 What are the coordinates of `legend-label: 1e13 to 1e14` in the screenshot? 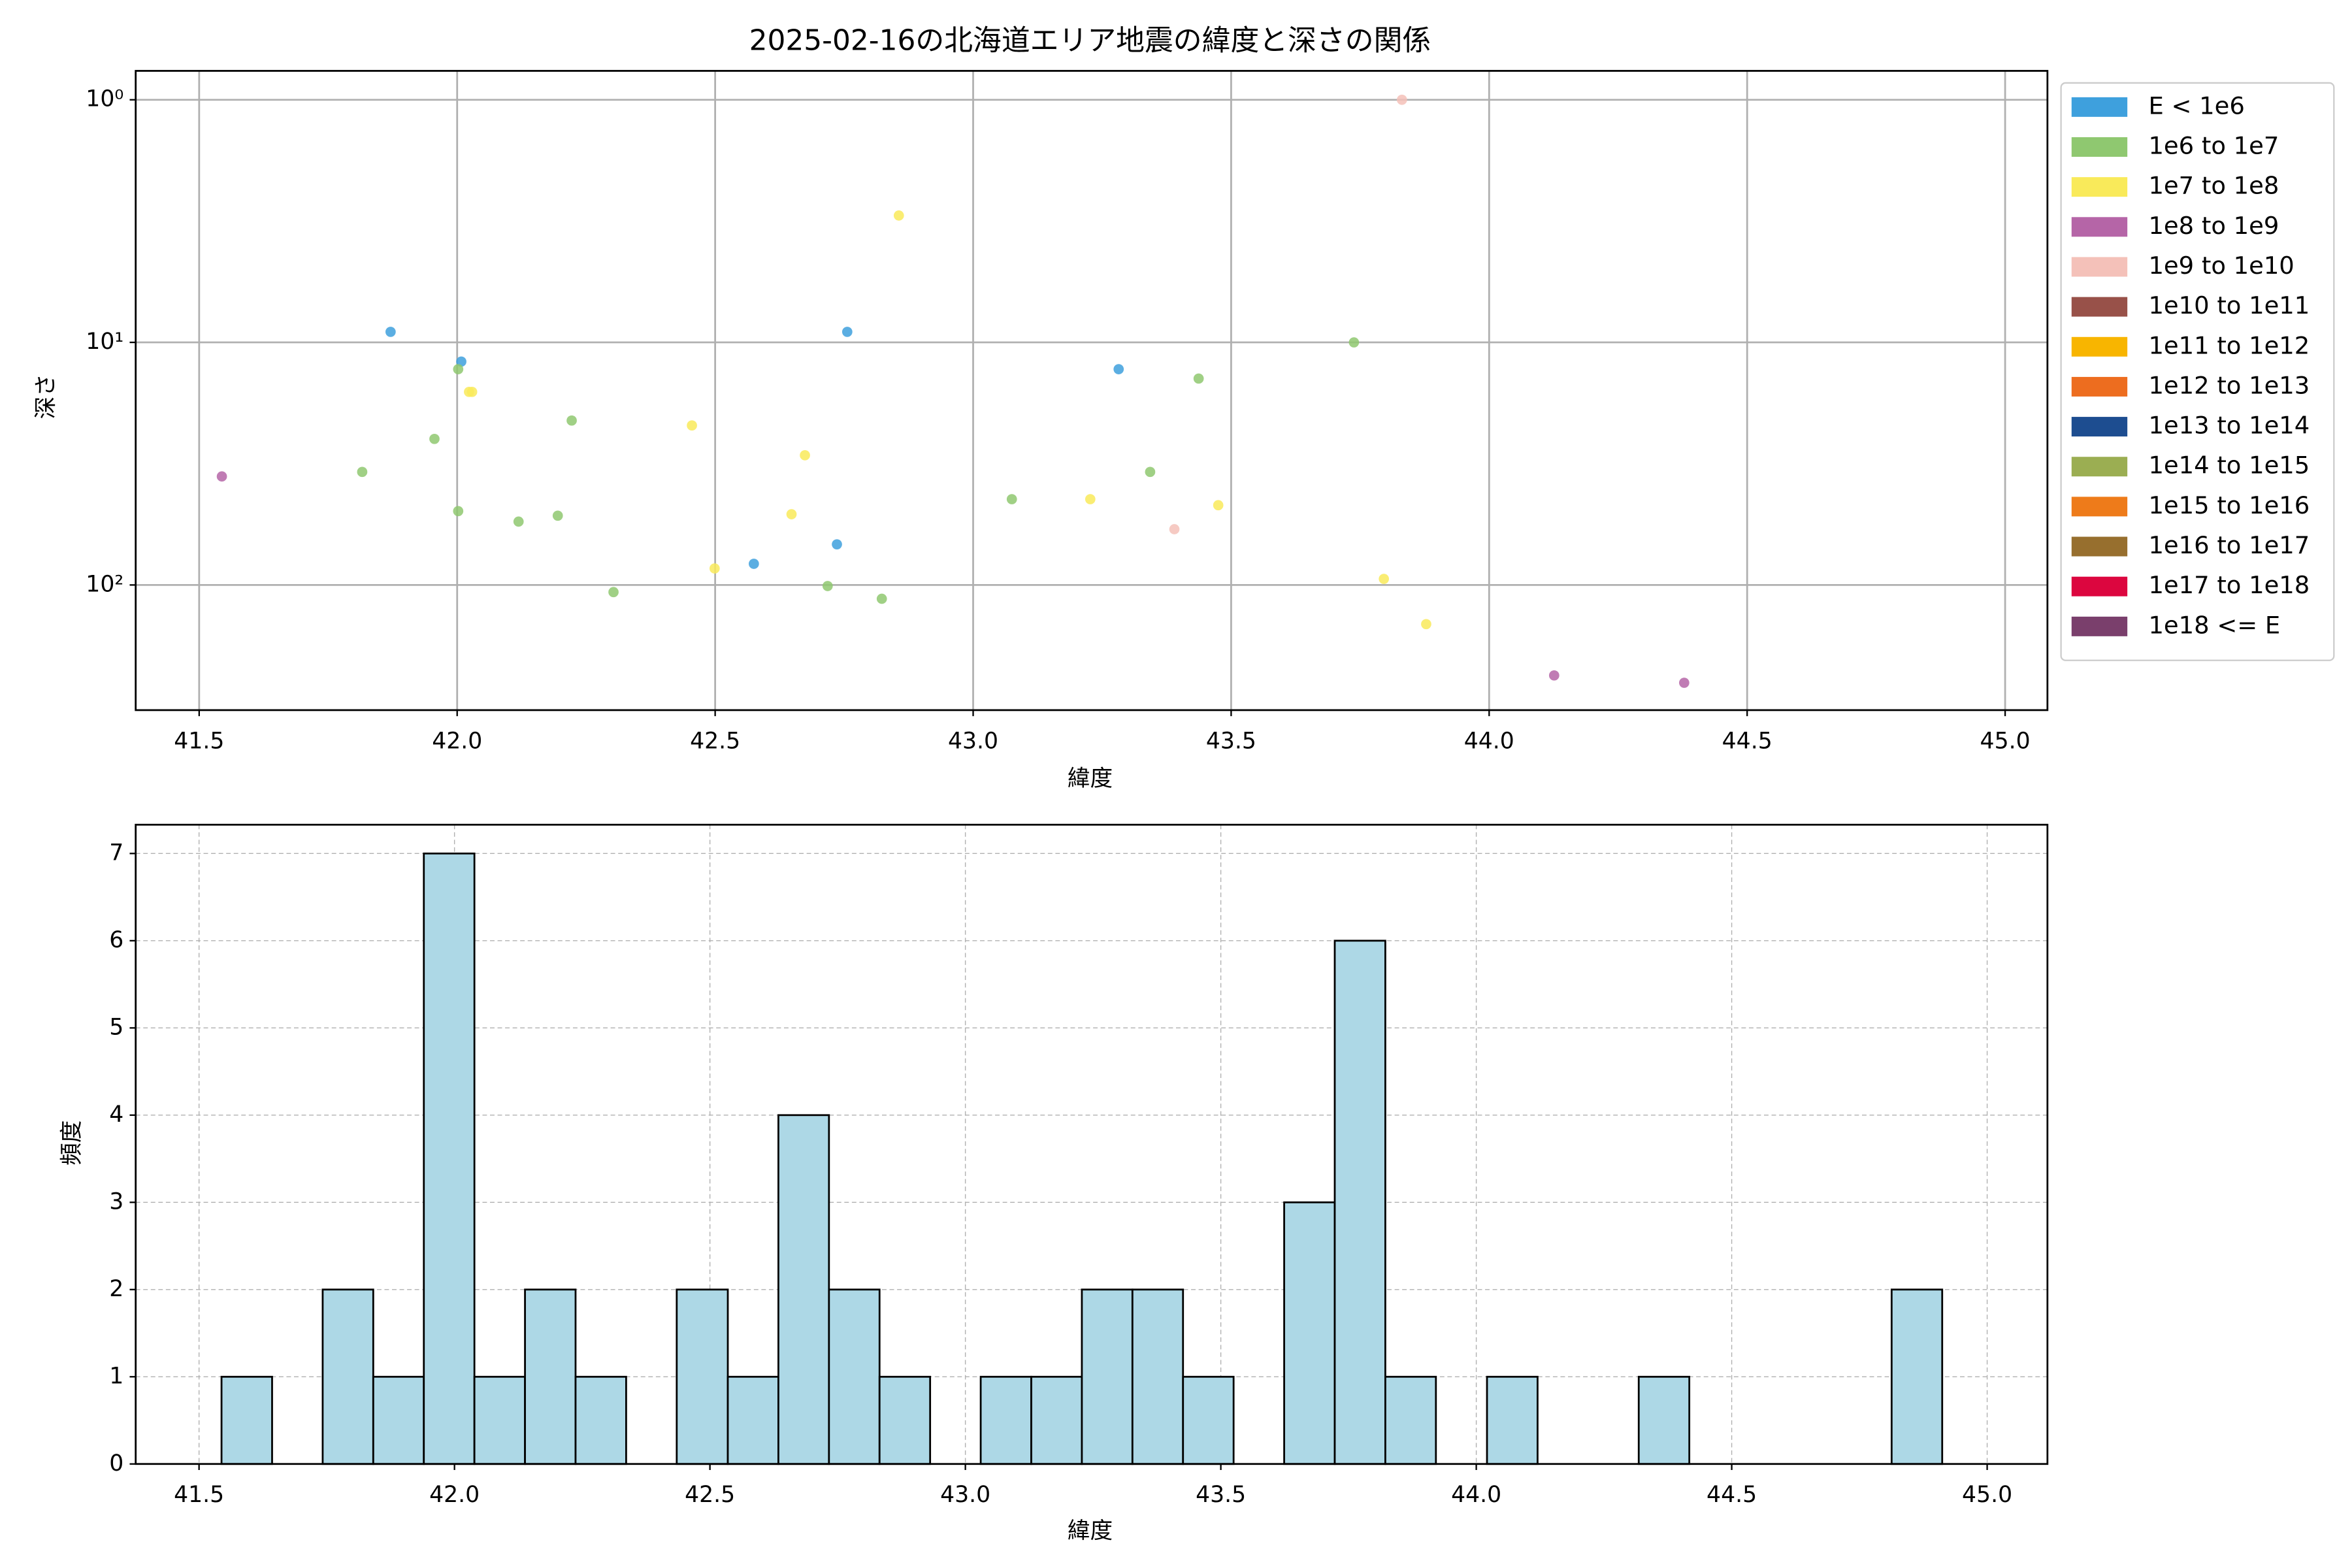 It's located at (2229, 426).